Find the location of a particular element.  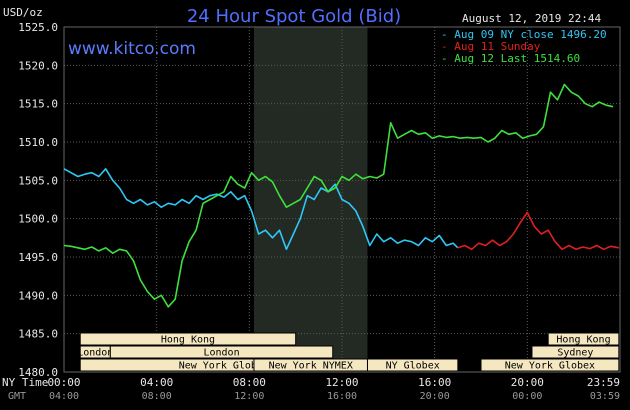

x-tick-label-ny: 00:00 is located at coordinates (63, 382).